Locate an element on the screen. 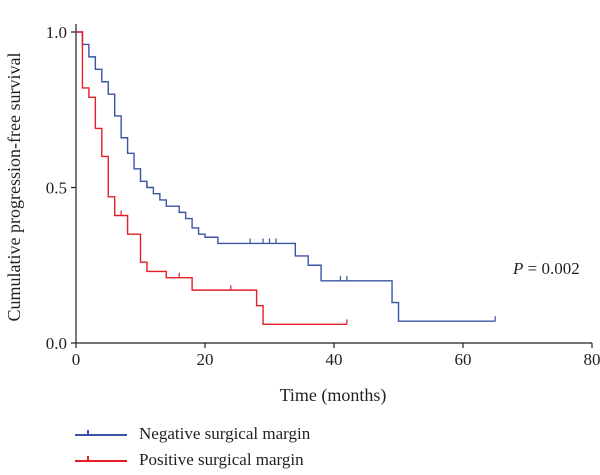 Image resolution: width=600 pixels, height=475 pixels. legend-swatch-positive is located at coordinates (101, 460).